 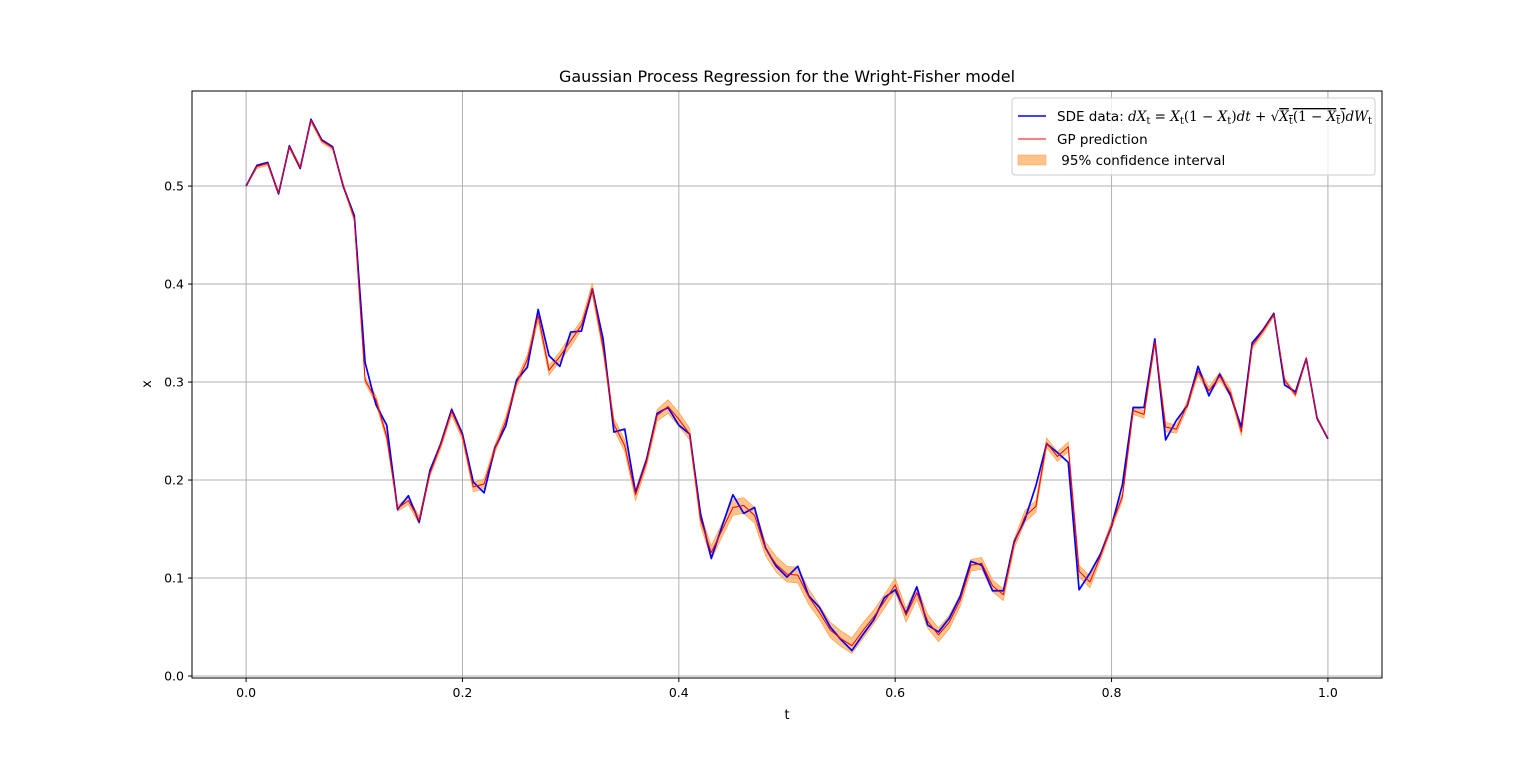 I want to click on y-tick-label: 0.5, so click(x=174, y=186).